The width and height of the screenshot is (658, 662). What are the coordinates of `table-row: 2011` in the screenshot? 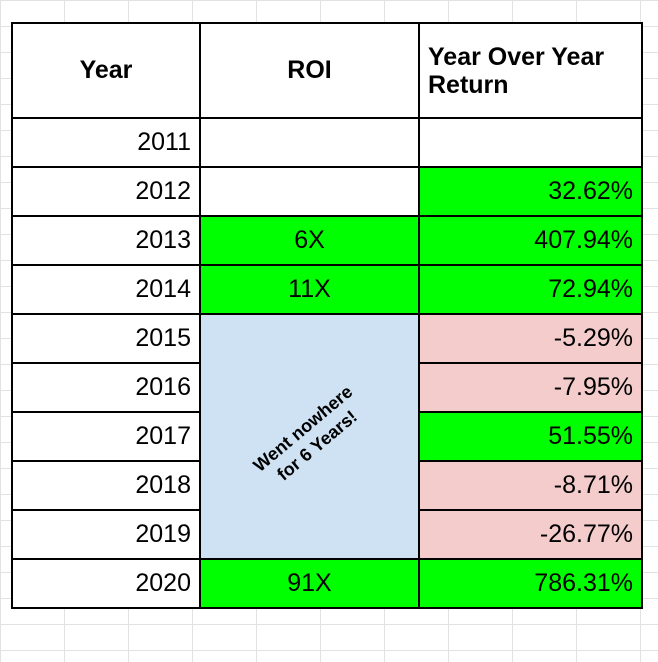 It's located at (327, 142).